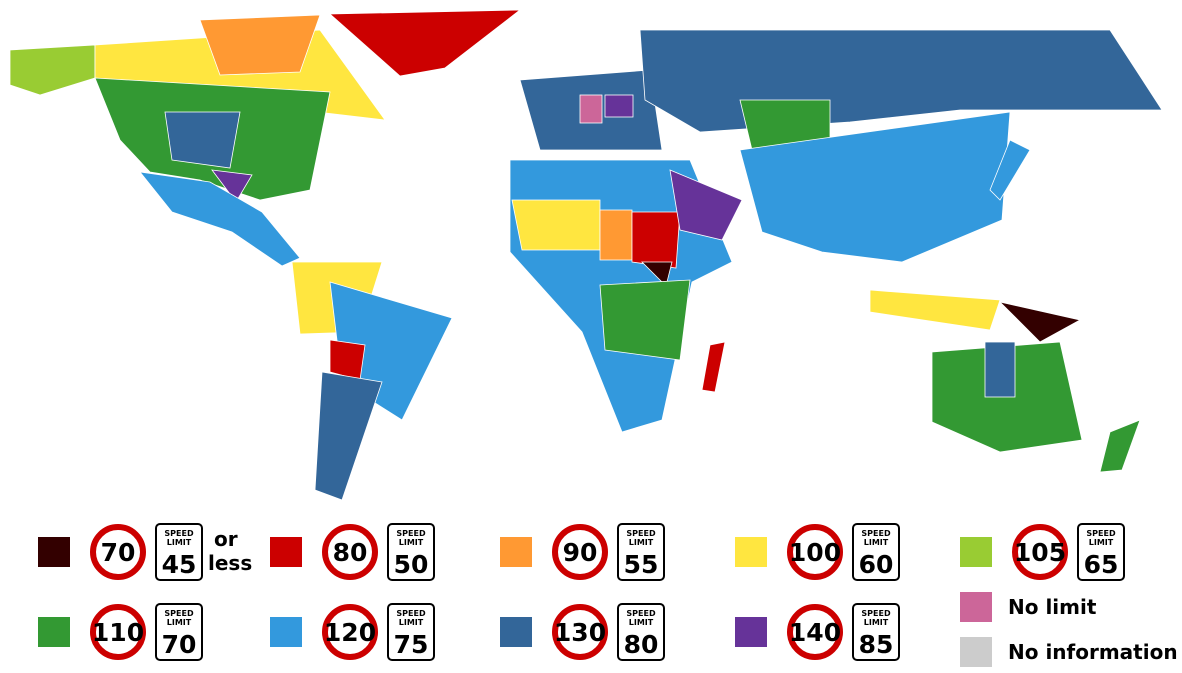  What do you see at coordinates (876, 564) in the screenshot?
I see `mph-label: 60` at bounding box center [876, 564].